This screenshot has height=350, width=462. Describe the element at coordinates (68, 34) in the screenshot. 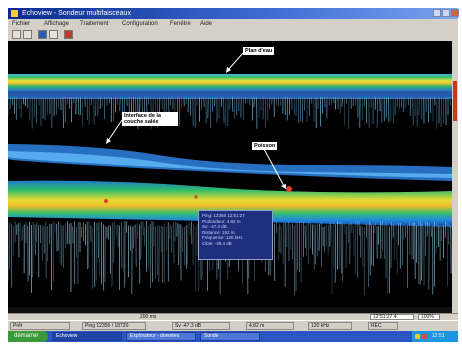

I see `red-tool-icon` at that location.